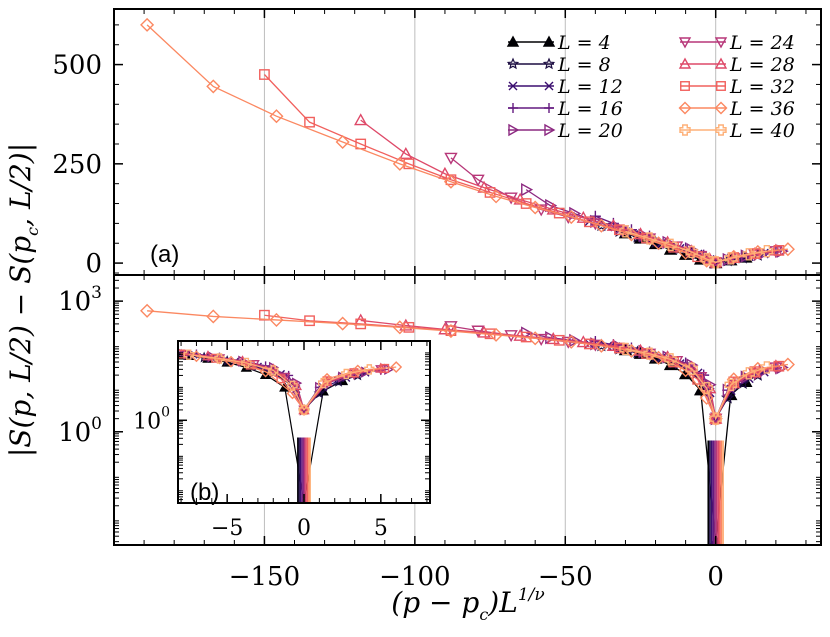  What do you see at coordinates (762, 131) in the screenshot?
I see `legend-label: L = 40` at bounding box center [762, 131].